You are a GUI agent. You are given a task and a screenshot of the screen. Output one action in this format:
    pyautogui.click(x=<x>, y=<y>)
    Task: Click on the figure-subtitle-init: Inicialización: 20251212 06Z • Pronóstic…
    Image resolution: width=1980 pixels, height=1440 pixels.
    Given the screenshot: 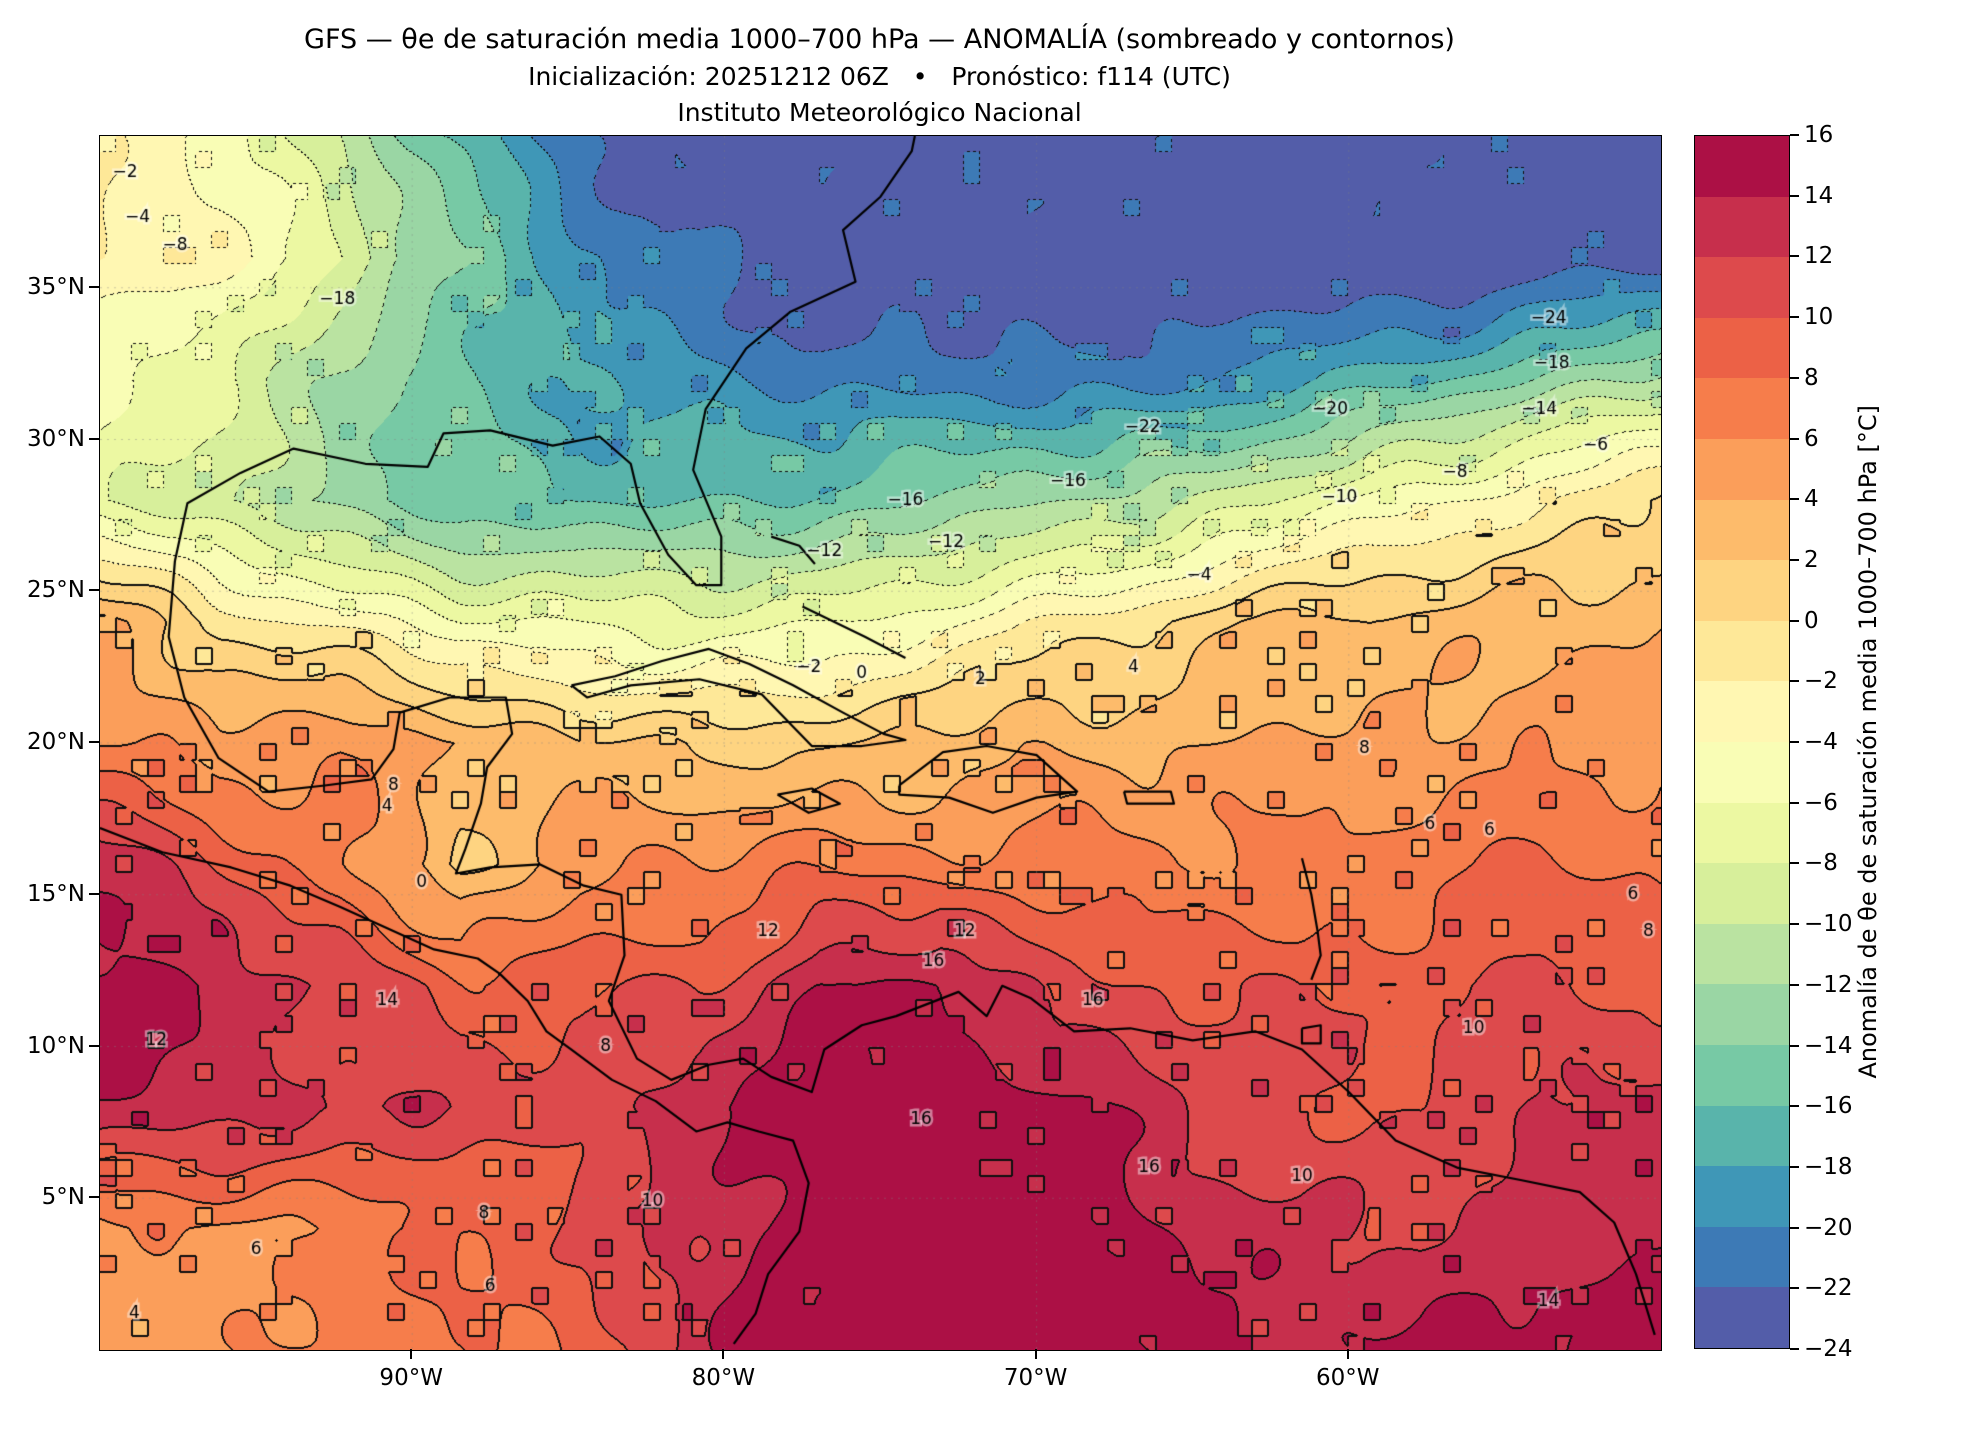 What is the action you would take?
    pyautogui.click(x=879, y=76)
    